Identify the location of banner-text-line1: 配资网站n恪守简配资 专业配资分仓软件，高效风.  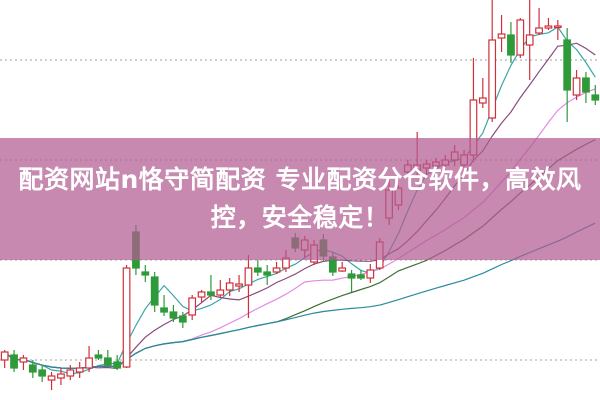
(300, 179).